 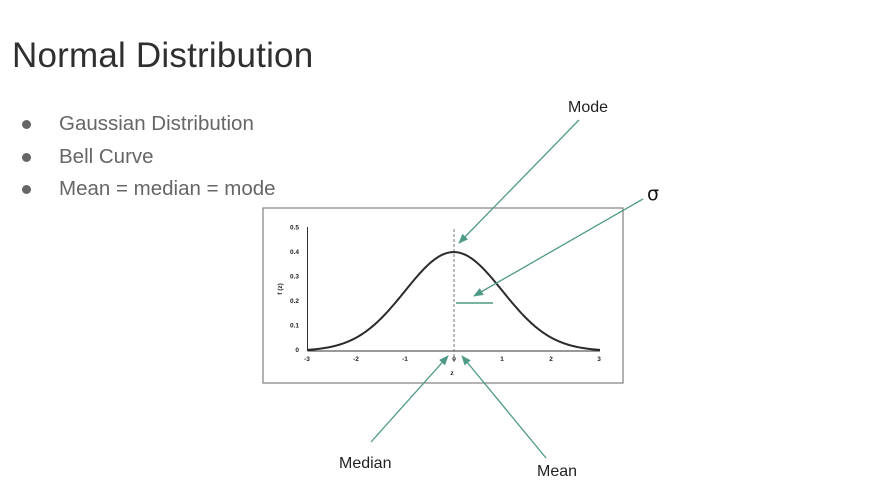 I want to click on y-tick-label: 0.2, so click(x=294, y=301).